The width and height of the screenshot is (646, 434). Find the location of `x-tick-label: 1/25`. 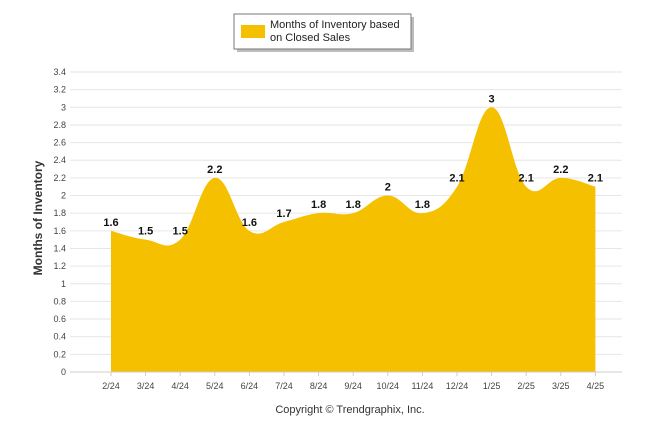

x-tick-label: 1/25 is located at coordinates (492, 386).